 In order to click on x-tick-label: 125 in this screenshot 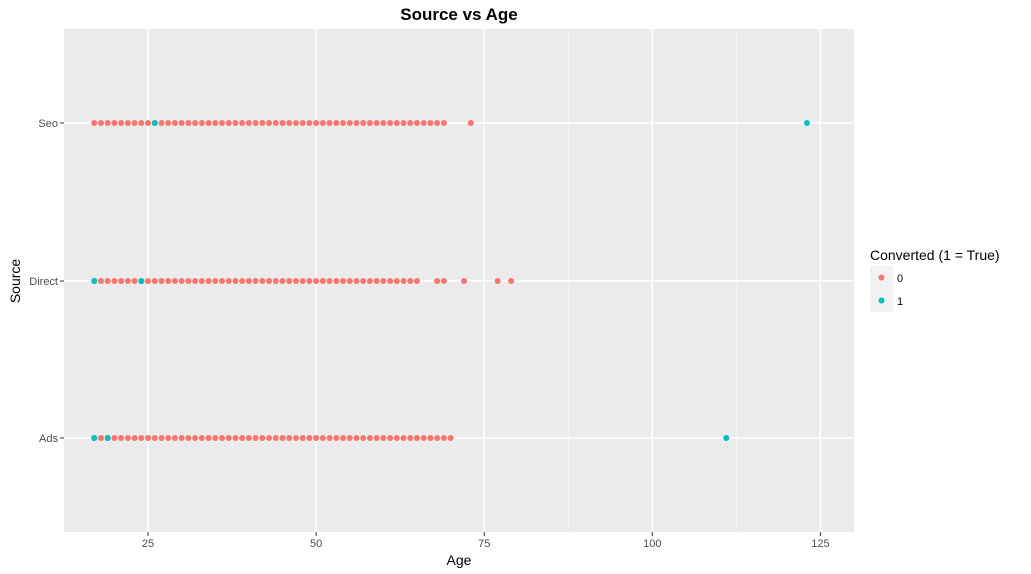, I will do `click(820, 544)`.